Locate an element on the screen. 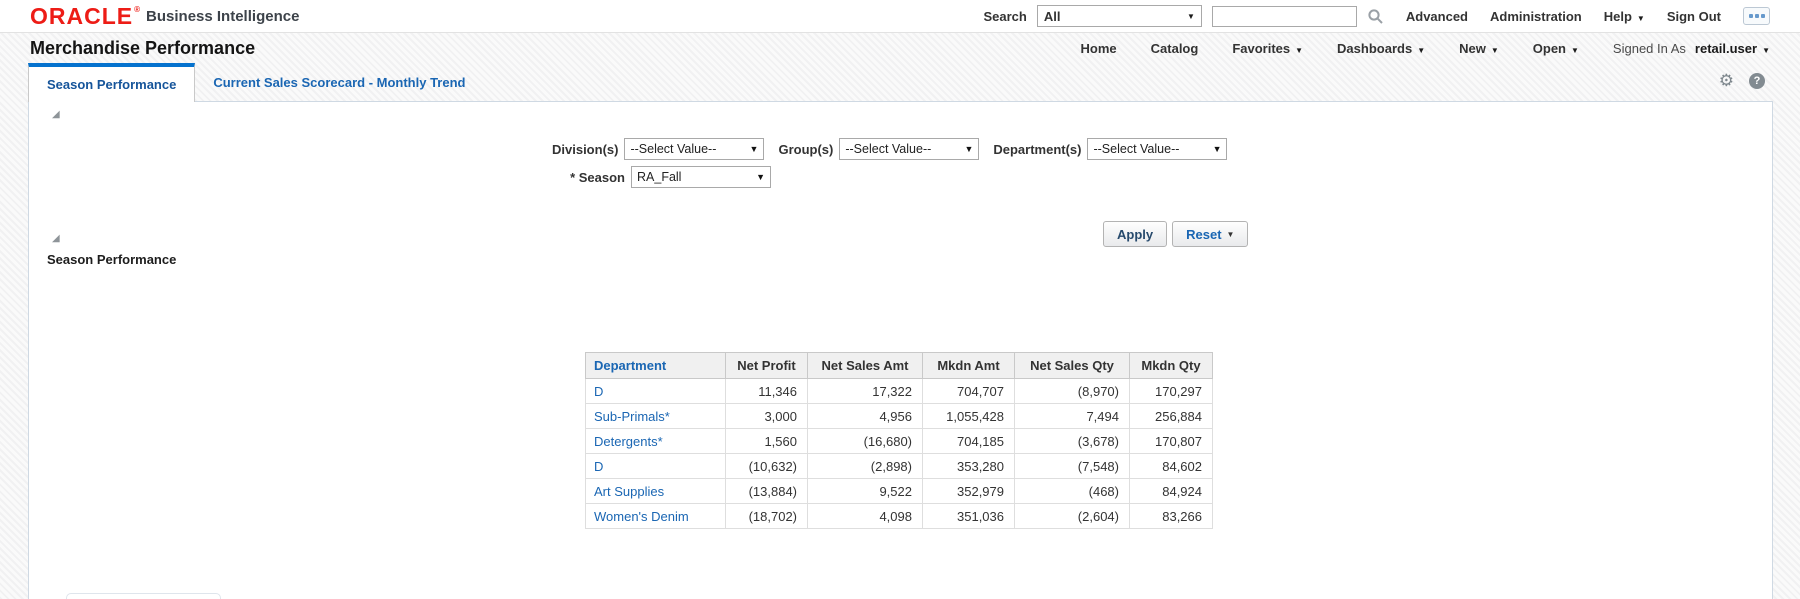 The height and width of the screenshot is (599, 1800). metric-value: 4,956 is located at coordinates (865, 416).